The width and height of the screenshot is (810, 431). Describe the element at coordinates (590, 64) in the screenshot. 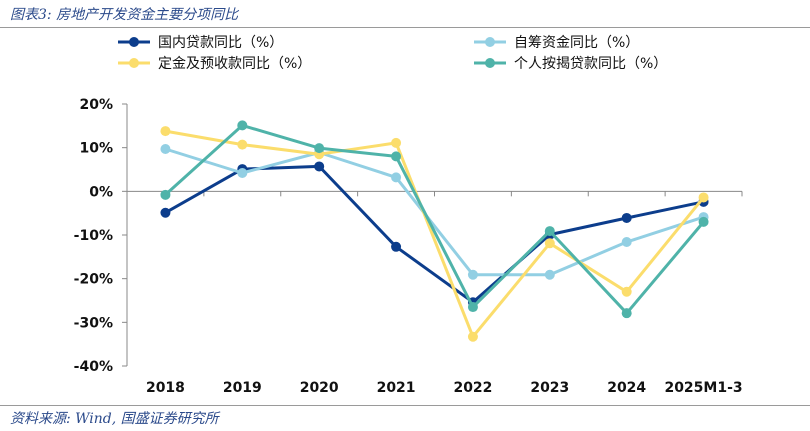

I see `legend-label: 个人按揭贷款同比（%）` at that location.